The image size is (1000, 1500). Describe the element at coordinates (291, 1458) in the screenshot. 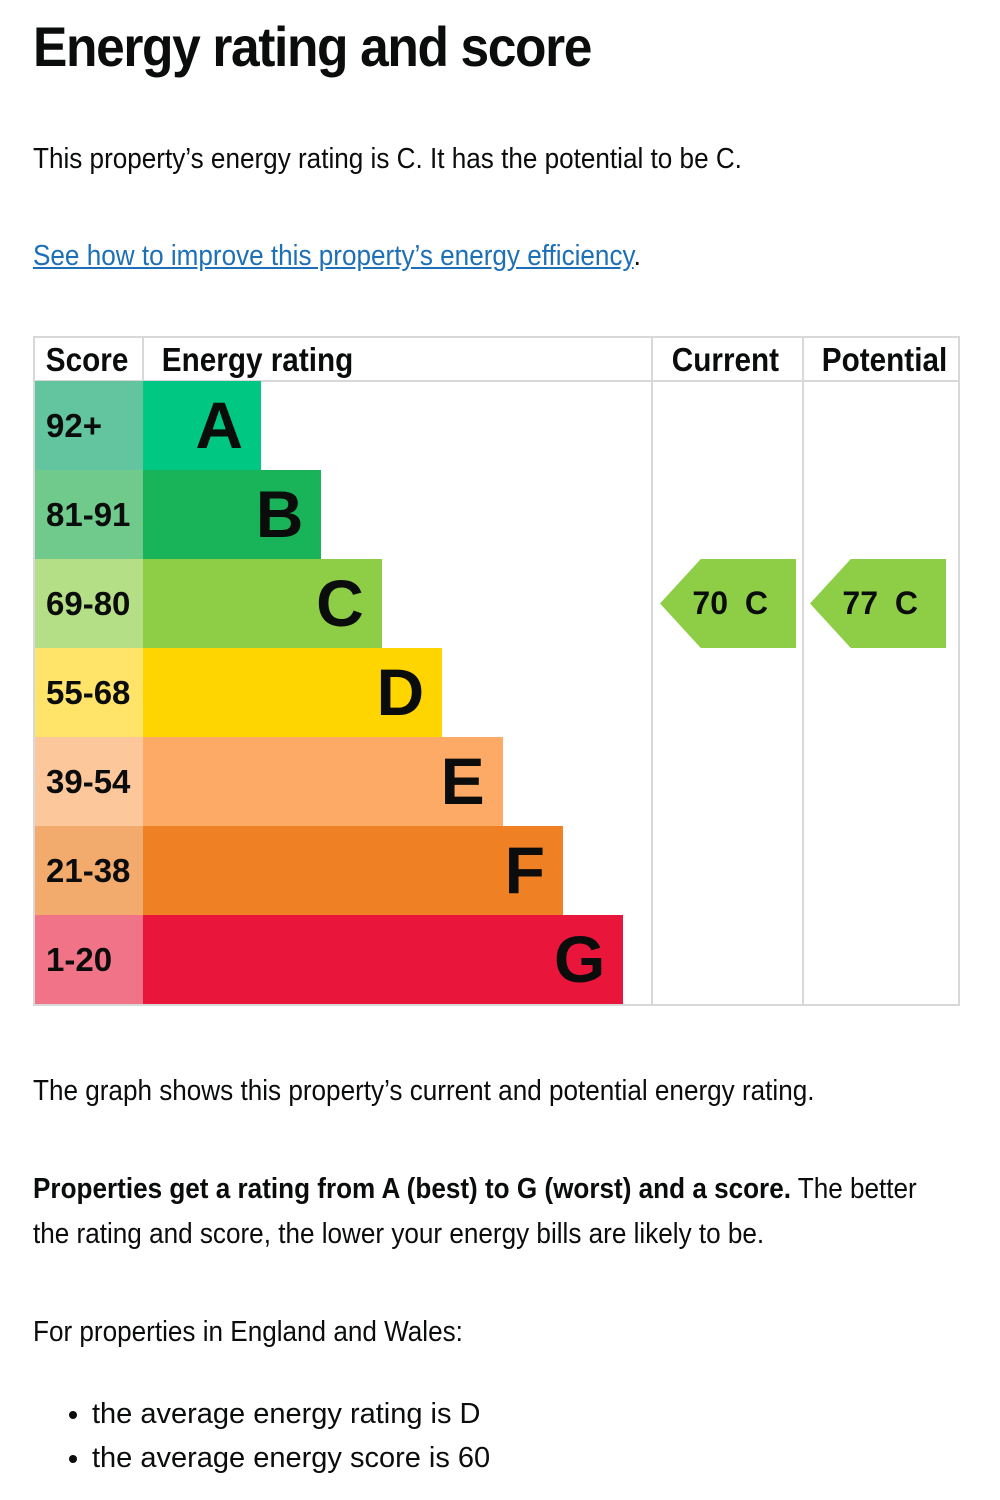

I see `average-score: the average energy score is 60` at that location.